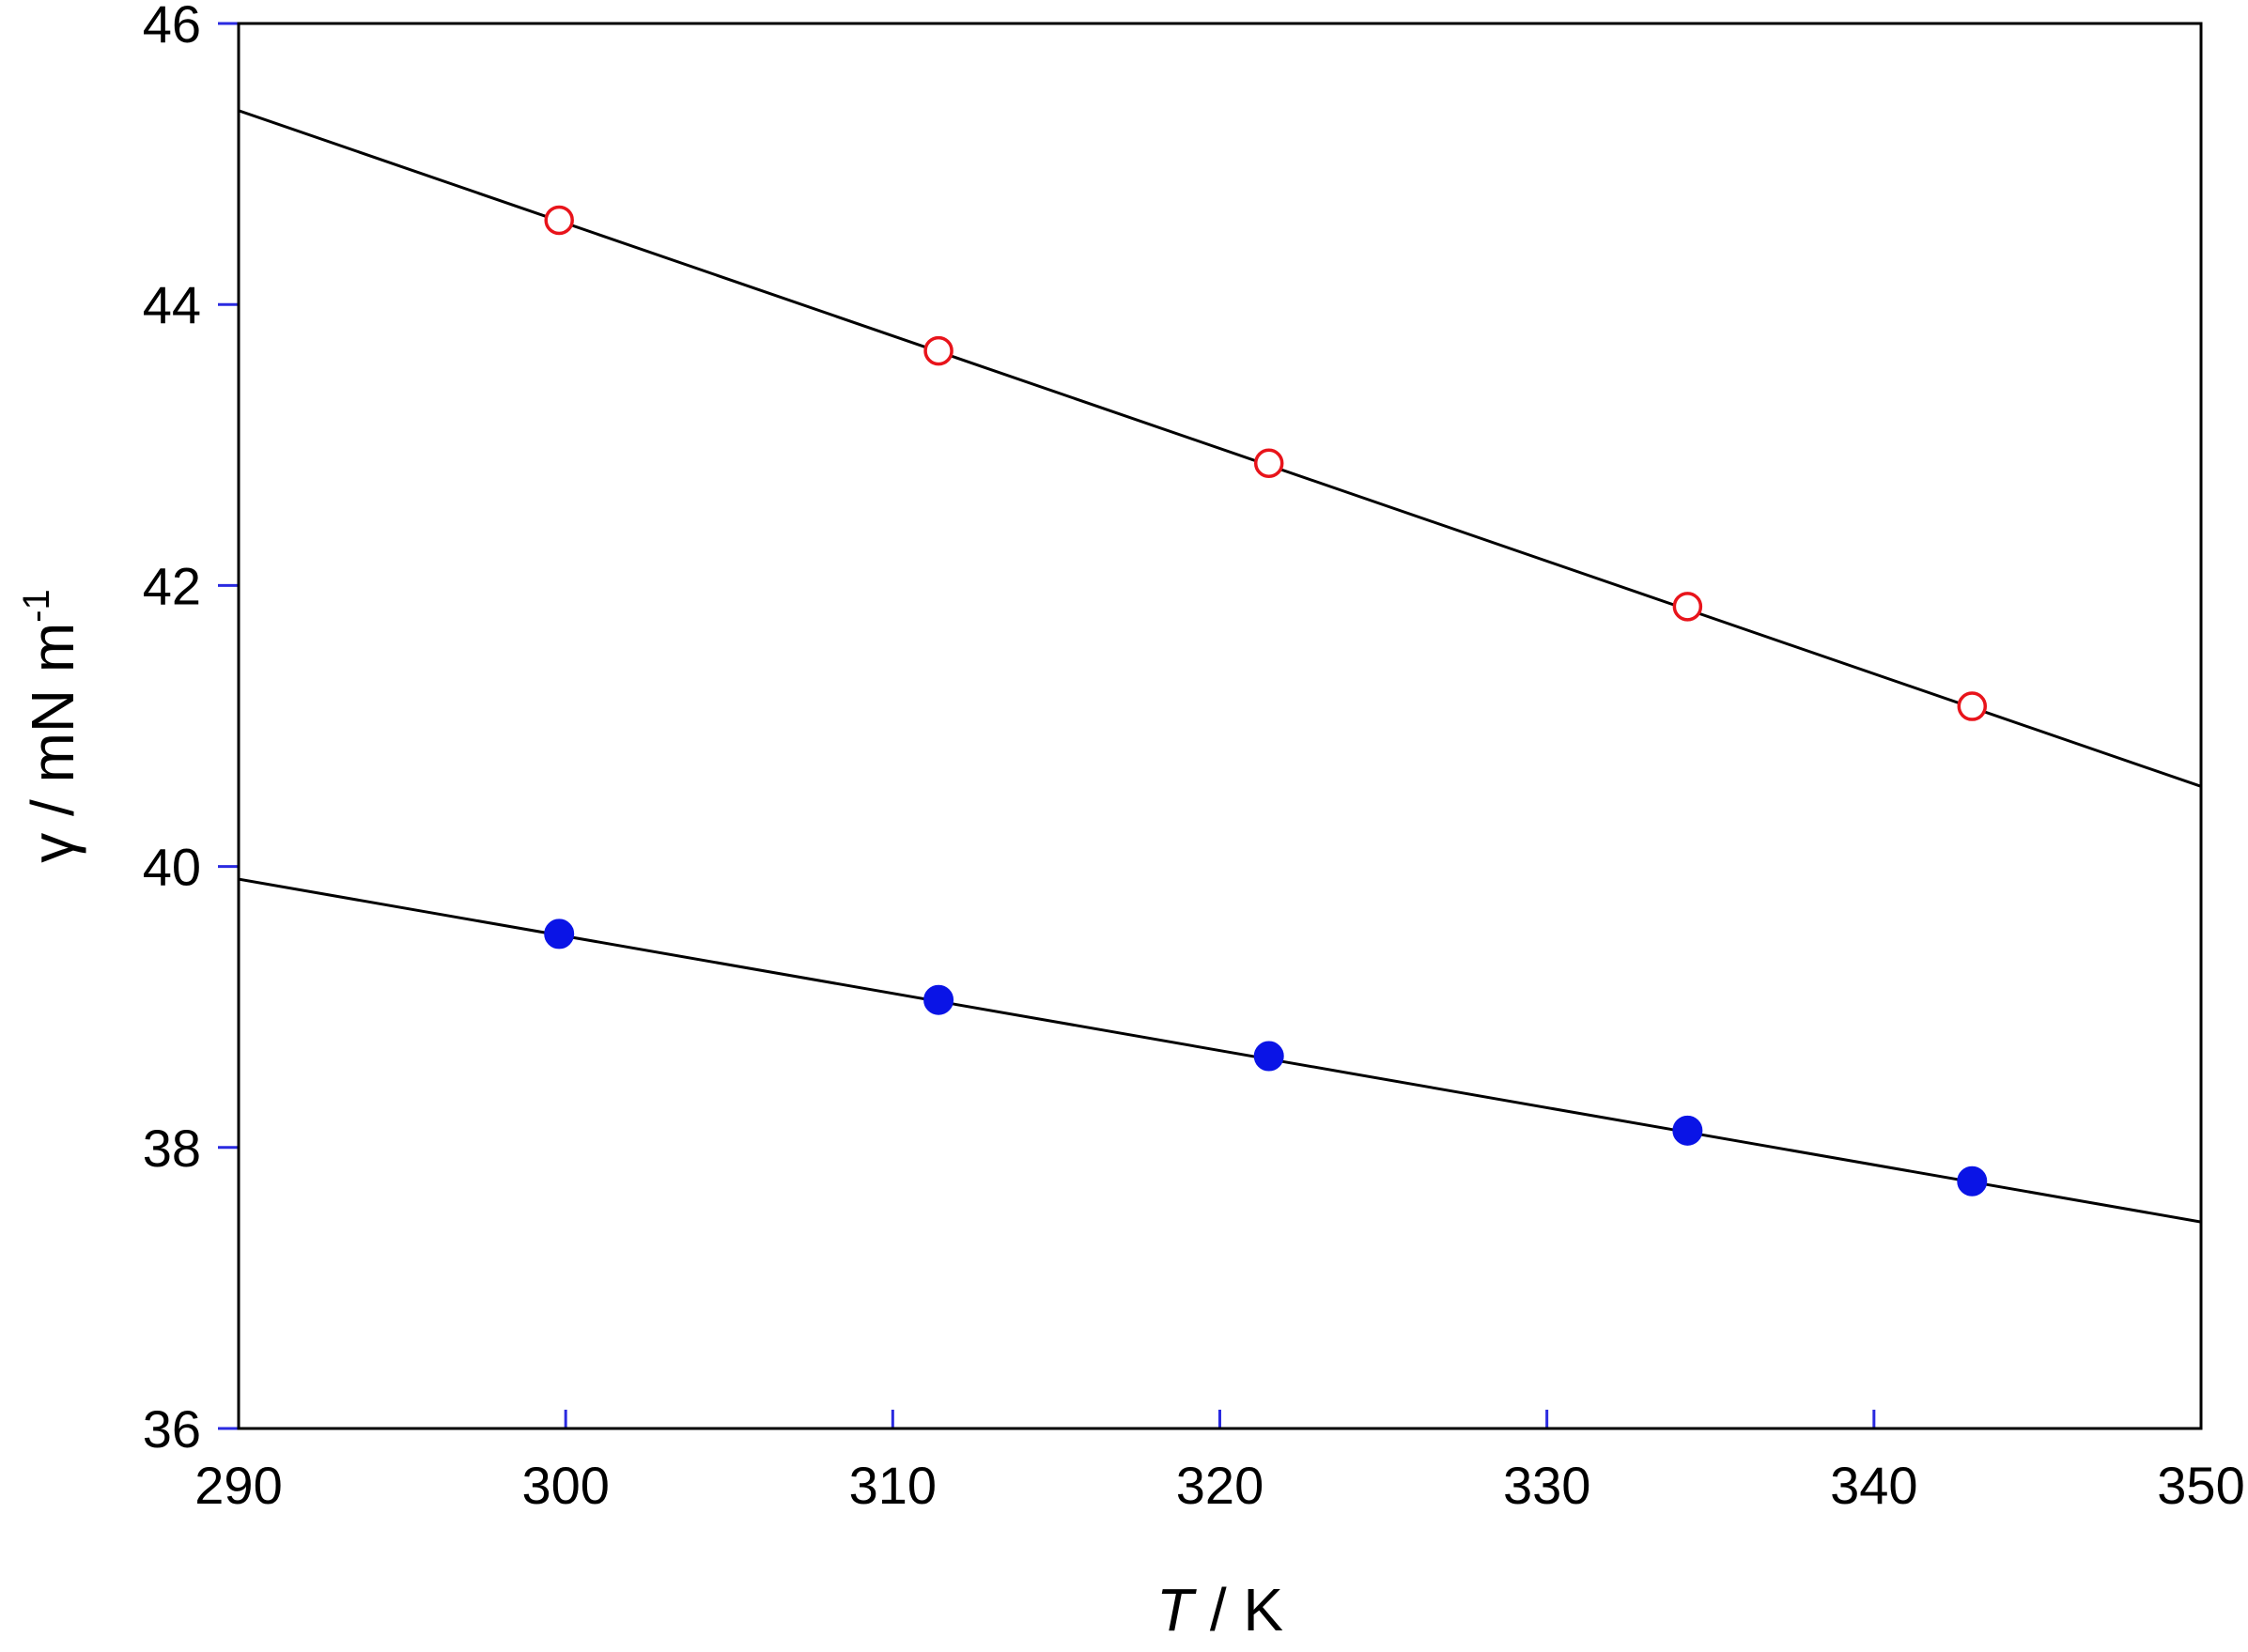 This screenshot has height=1652, width=2248. Describe the element at coordinates (172, 304) in the screenshot. I see `y-tick-label: 44` at that location.